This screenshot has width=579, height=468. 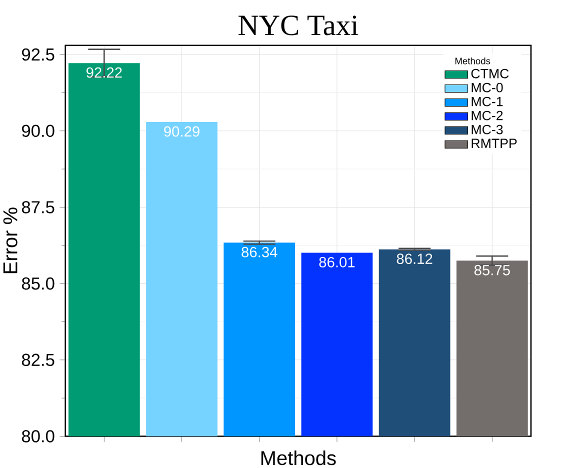 What do you see at coordinates (494, 143) in the screenshot?
I see `legend-label: RMTPP` at bounding box center [494, 143].